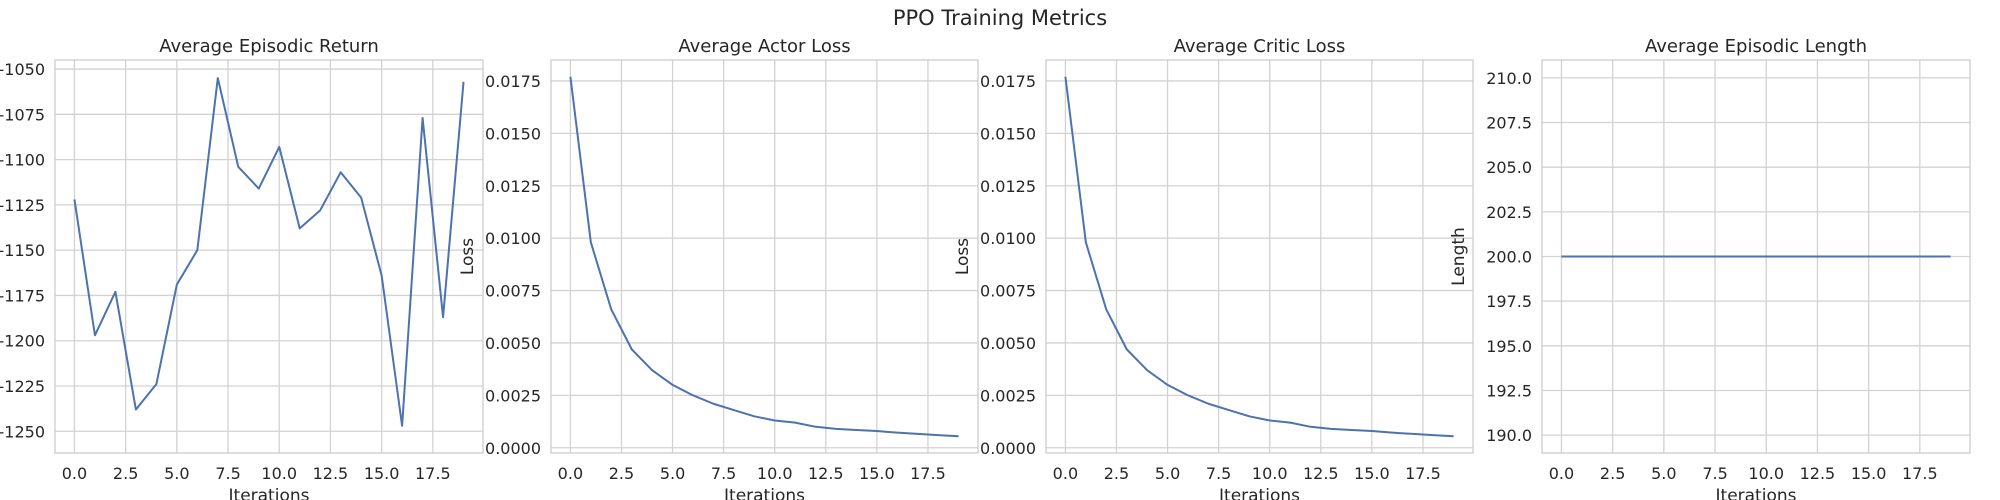 This screenshot has width=2000, height=500. I want to click on y-tick-label: -1075, so click(22, 114).